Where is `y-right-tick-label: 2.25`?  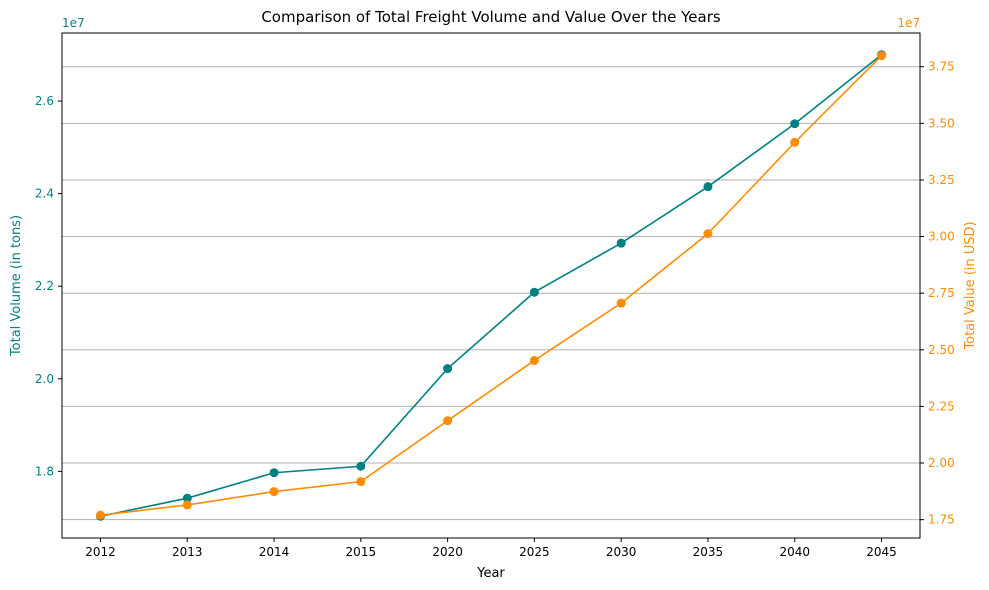
y-right-tick-label: 2.25 is located at coordinates (941, 406).